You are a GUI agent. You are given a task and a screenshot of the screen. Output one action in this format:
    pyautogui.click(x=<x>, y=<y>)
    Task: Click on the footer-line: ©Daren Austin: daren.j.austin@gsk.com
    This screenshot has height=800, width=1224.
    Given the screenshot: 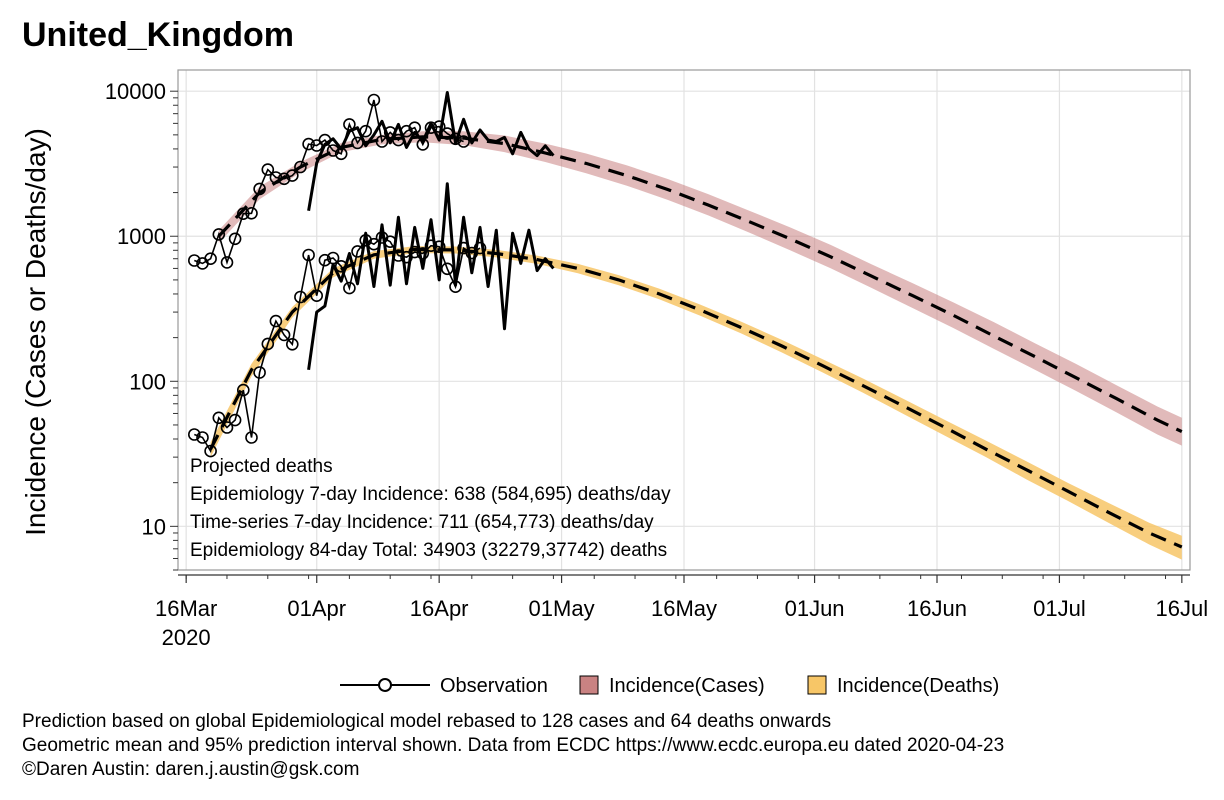 What is the action you would take?
    pyautogui.click(x=191, y=769)
    